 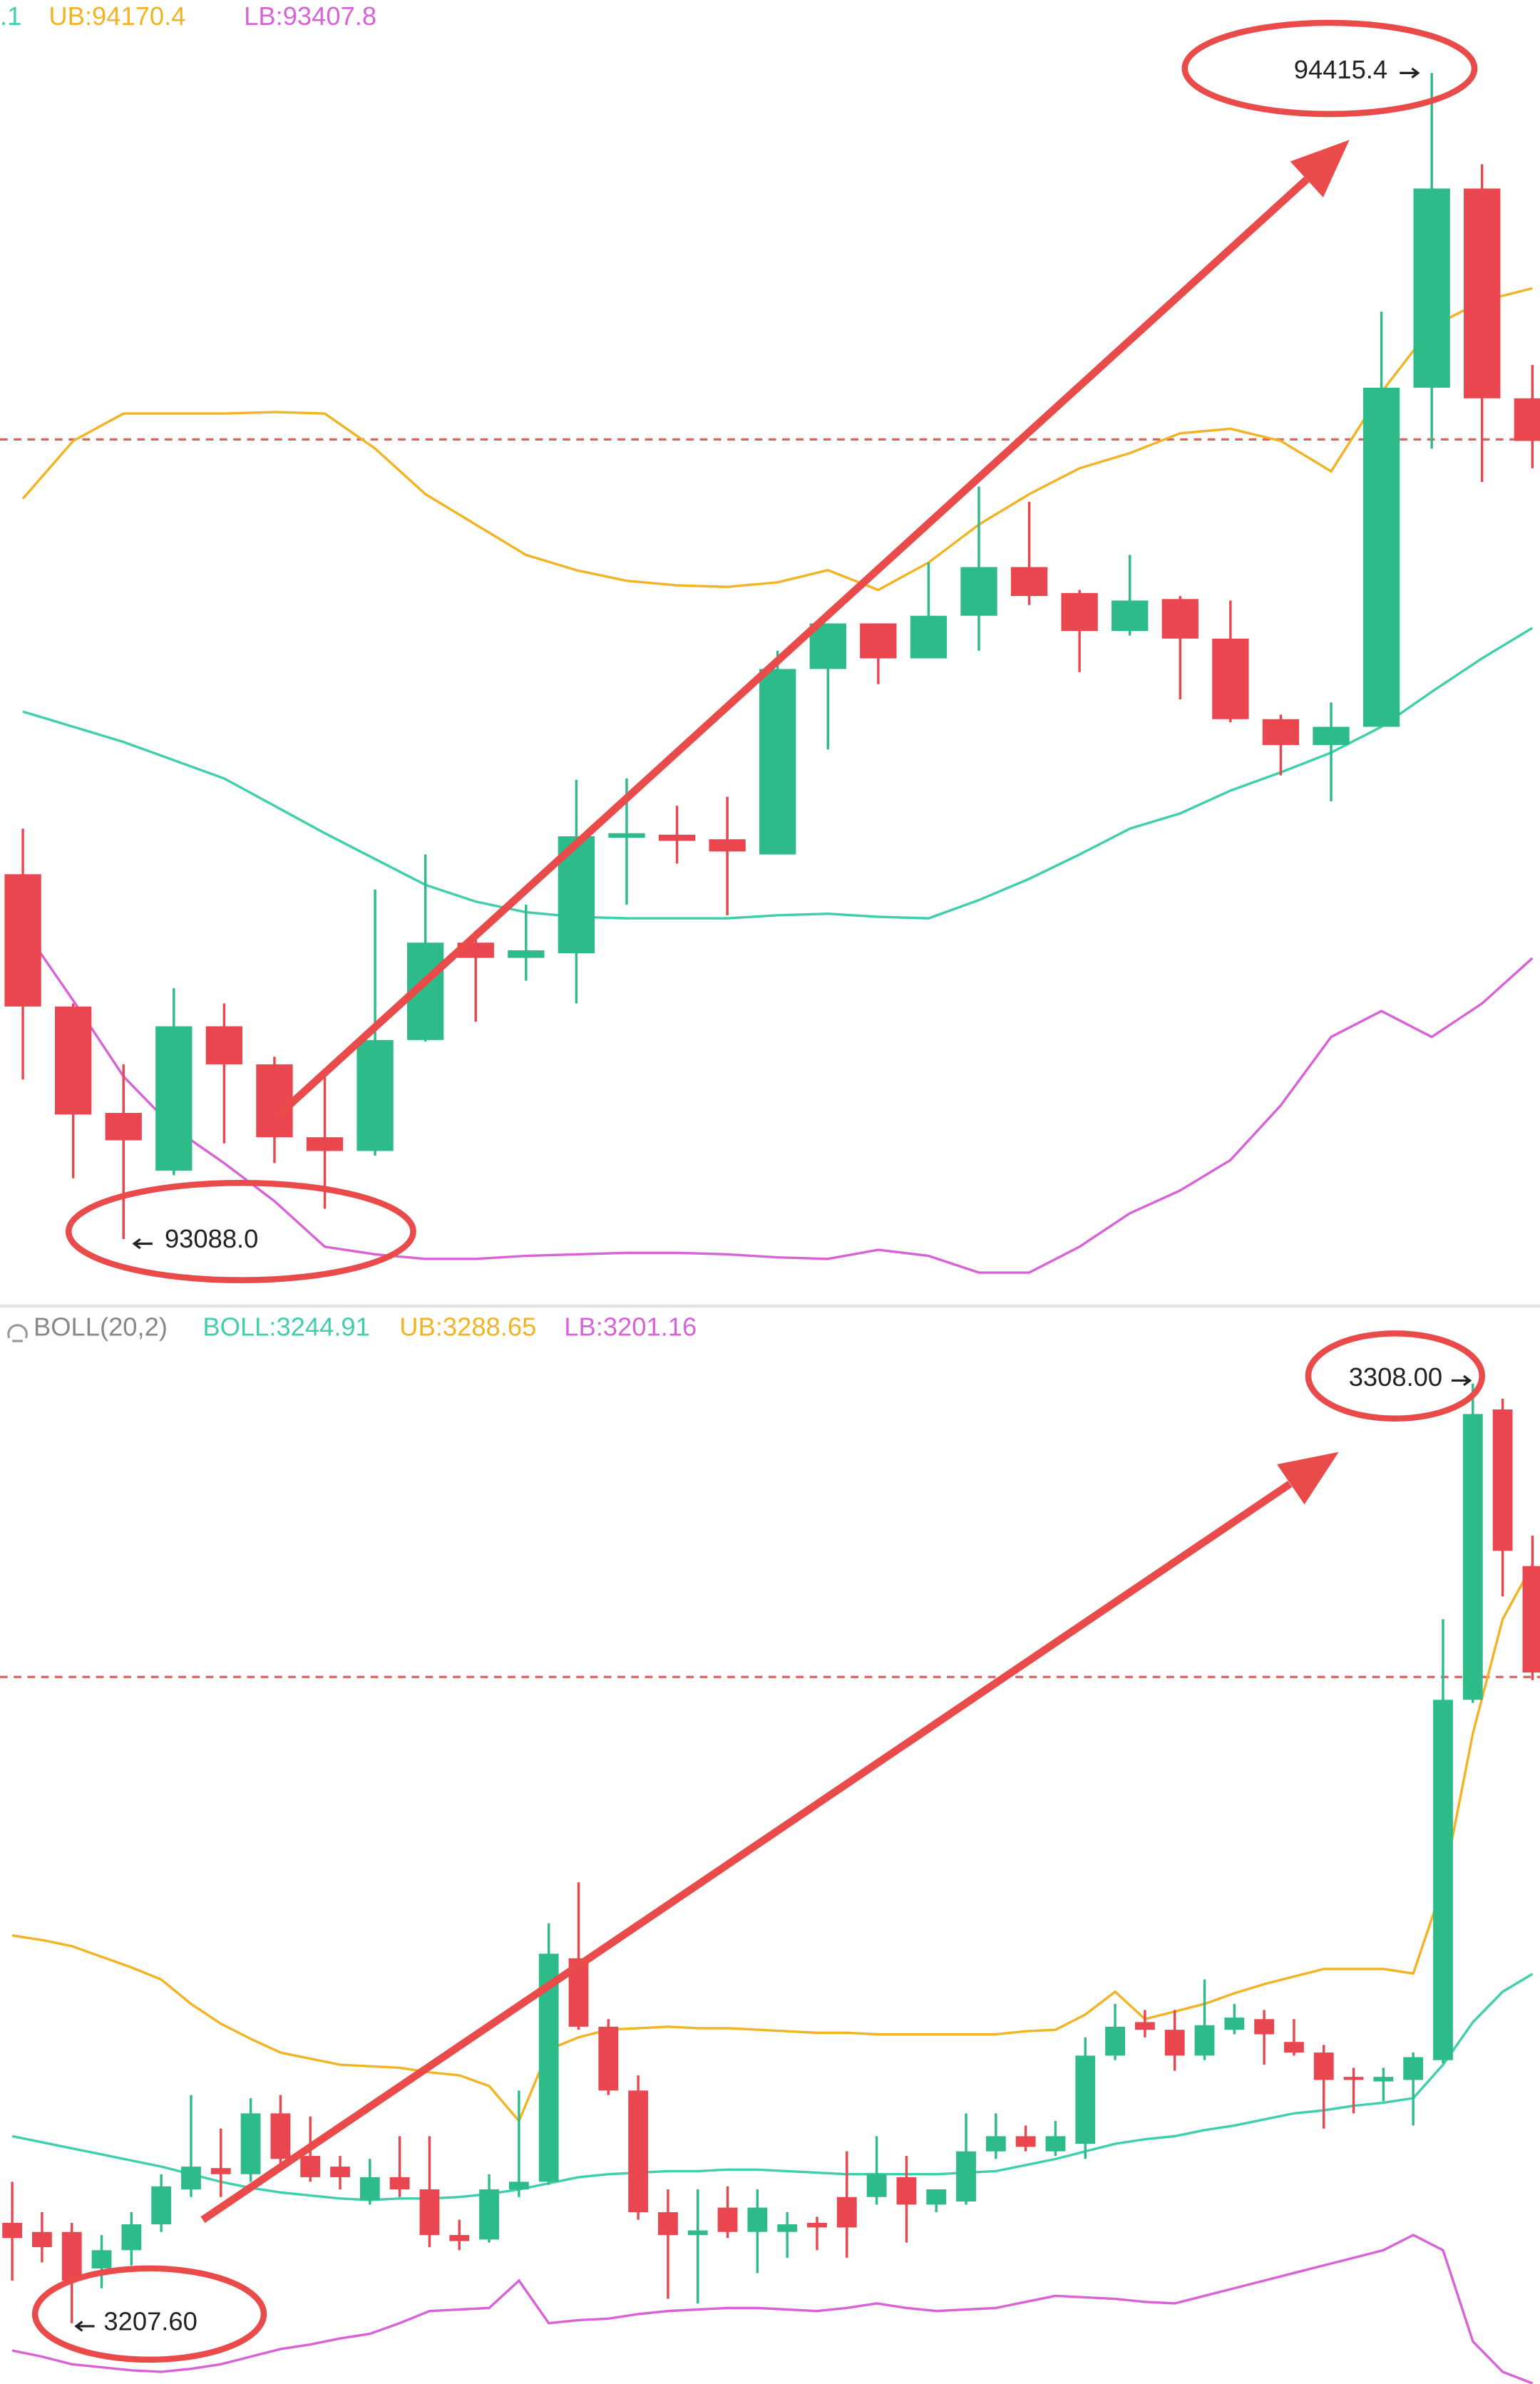 What do you see at coordinates (1340, 69) in the screenshot?
I see `high-label: 94415.4` at bounding box center [1340, 69].